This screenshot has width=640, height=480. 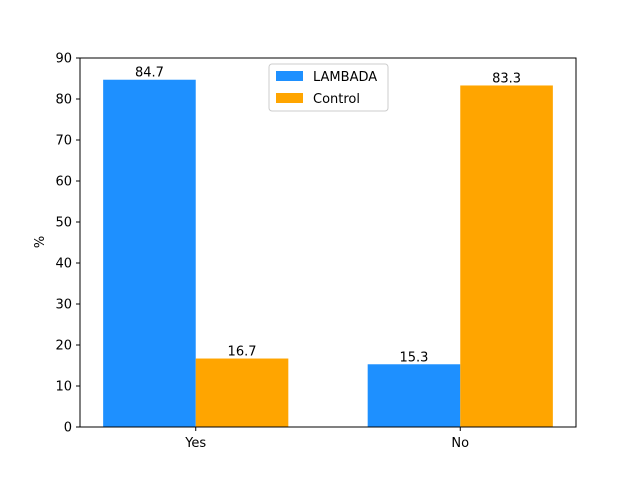 I want to click on y-axis: 0 10 20 30 40 50 60 70 80 90, so click(x=67, y=244).